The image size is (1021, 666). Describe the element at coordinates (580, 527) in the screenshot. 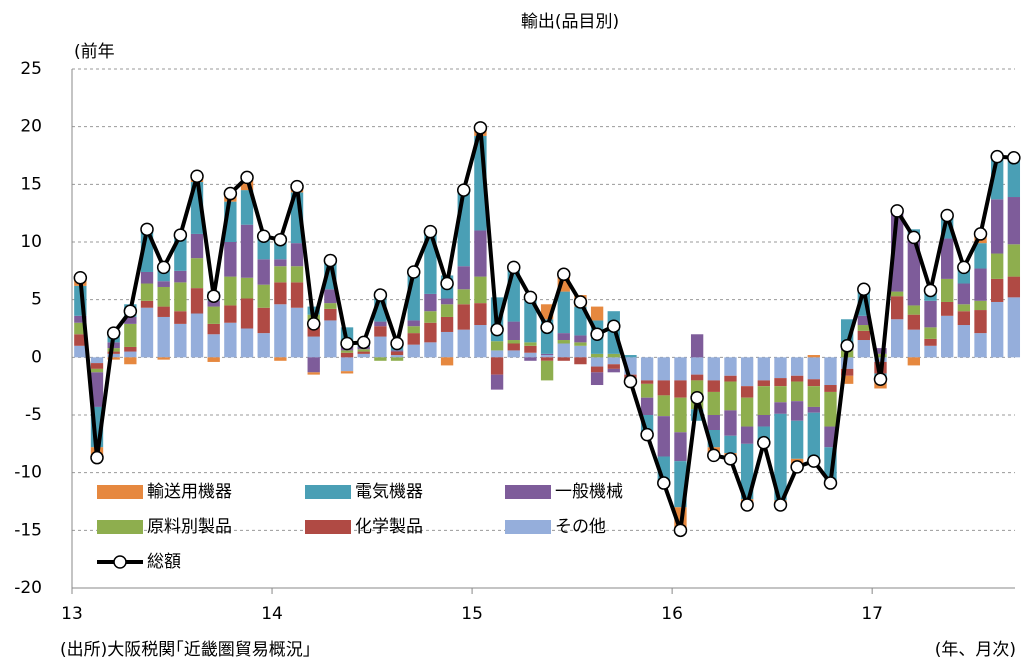

I see `legend-label: その他` at that location.